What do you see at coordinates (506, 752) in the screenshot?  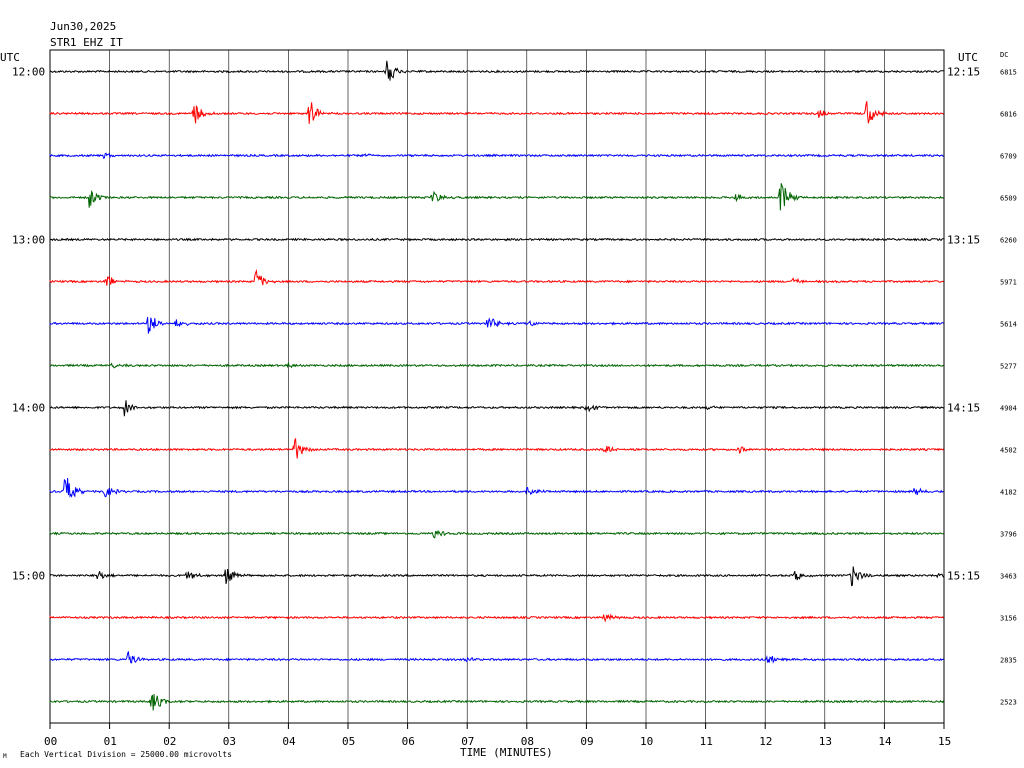 I see `x-axis-label: TIME (MINUTES)` at bounding box center [506, 752].